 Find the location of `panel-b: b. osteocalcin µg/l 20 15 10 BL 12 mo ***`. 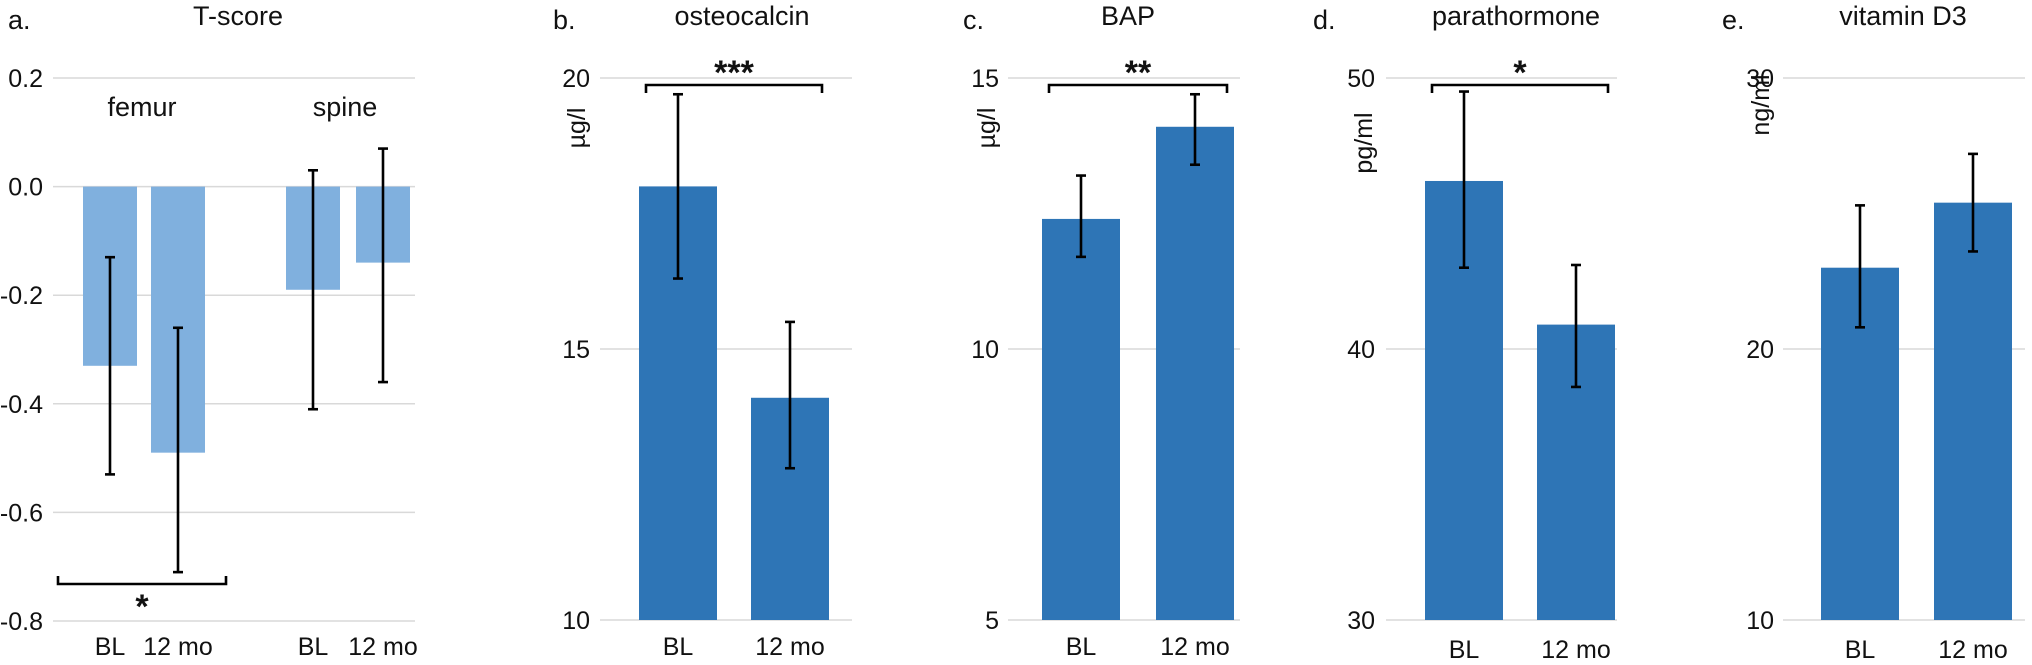

panel-b: b. osteocalcin µg/l 20 15 10 BL 12 mo *** is located at coordinates (702, 331).